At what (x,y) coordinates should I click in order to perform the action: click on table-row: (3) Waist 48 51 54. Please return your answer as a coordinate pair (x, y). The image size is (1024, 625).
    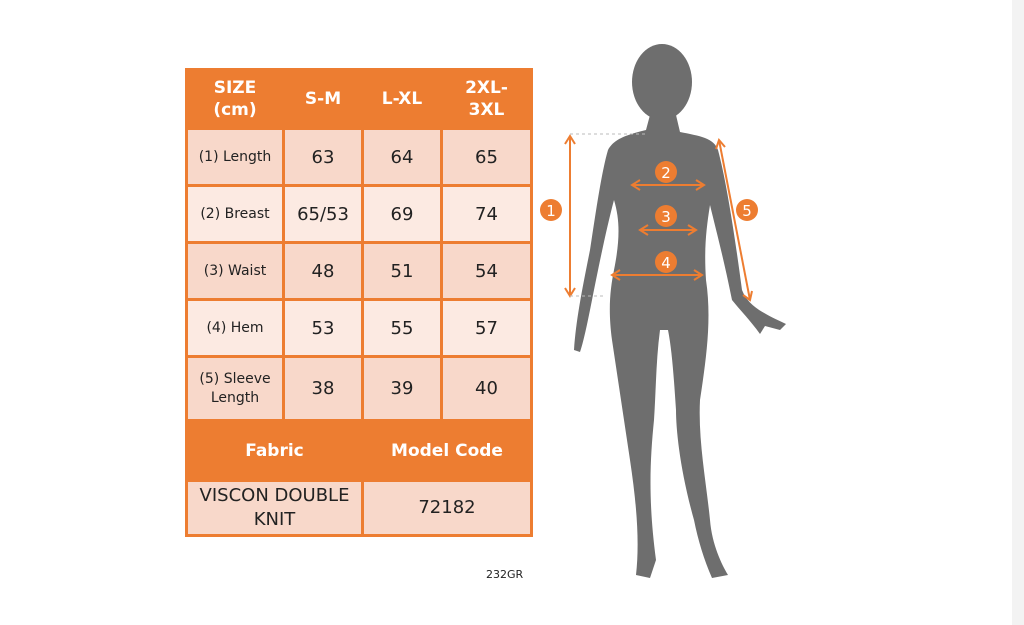
    Looking at the image, I should click on (359, 271).